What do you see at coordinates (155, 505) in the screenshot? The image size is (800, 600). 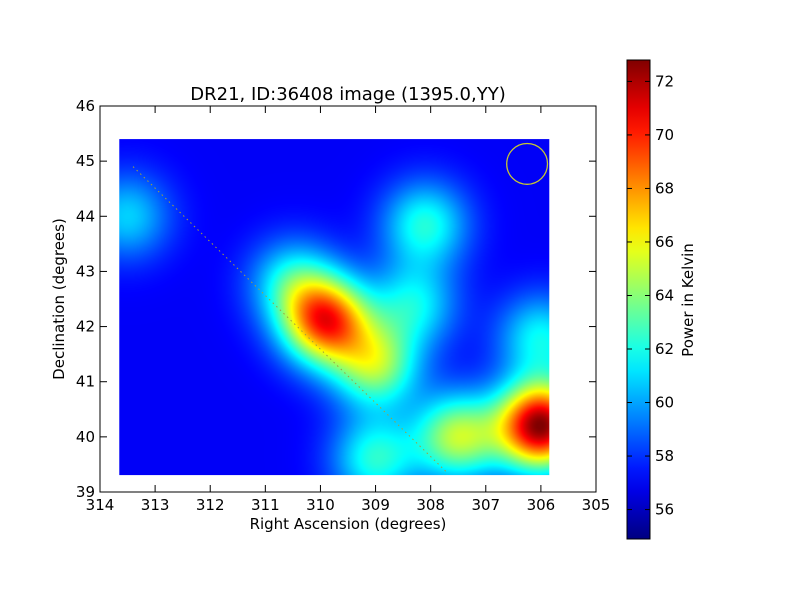 I see `x-tick-label: 313` at bounding box center [155, 505].